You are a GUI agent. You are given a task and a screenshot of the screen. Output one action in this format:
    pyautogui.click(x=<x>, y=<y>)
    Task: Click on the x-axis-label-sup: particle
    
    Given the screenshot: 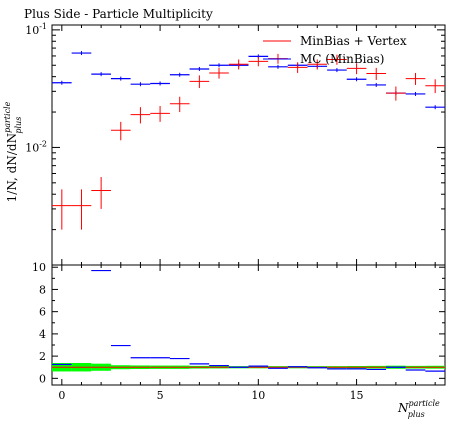 What is the action you would take?
    pyautogui.click(x=425, y=403)
    